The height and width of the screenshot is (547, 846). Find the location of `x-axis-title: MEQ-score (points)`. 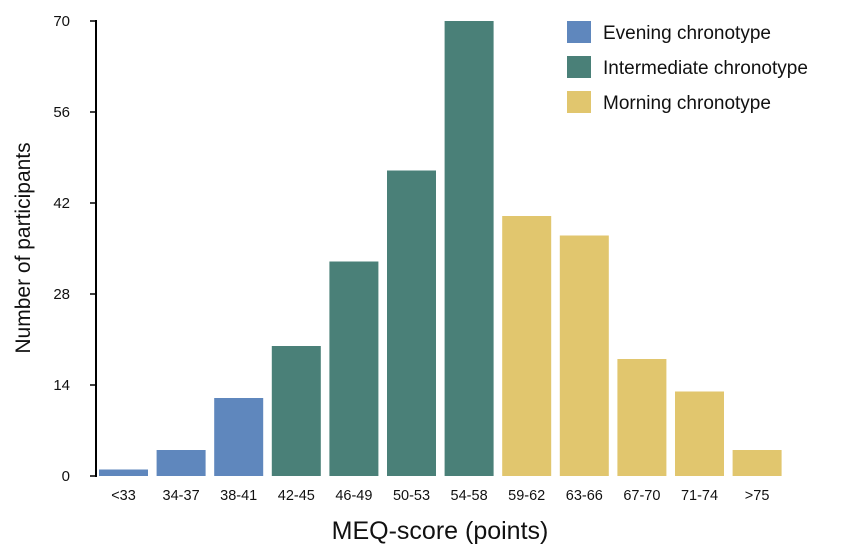

x-axis-title: MEQ-score (points) is located at coordinates (440, 531).